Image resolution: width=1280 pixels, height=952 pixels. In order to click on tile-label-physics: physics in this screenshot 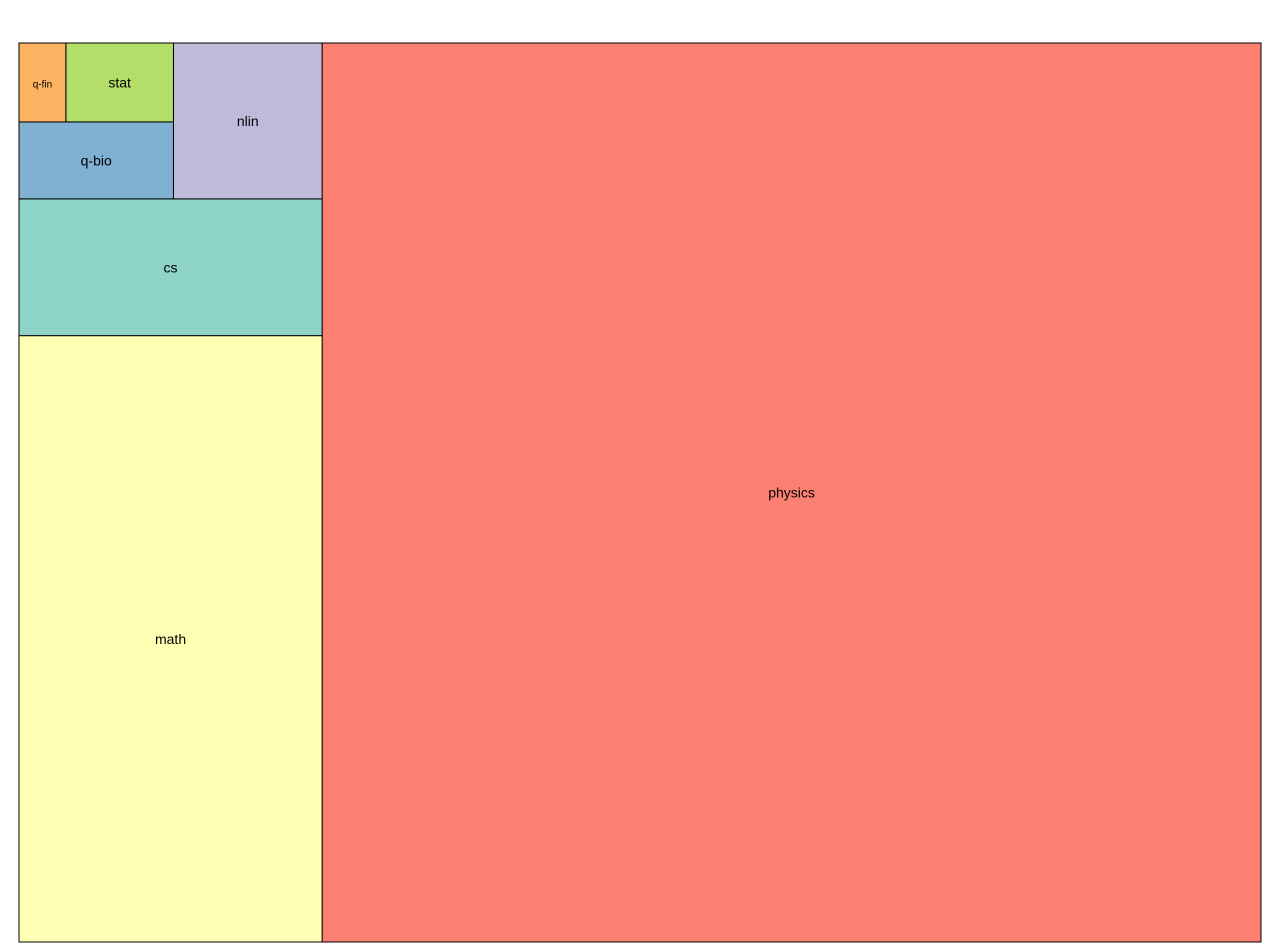, I will do `click(791, 493)`.